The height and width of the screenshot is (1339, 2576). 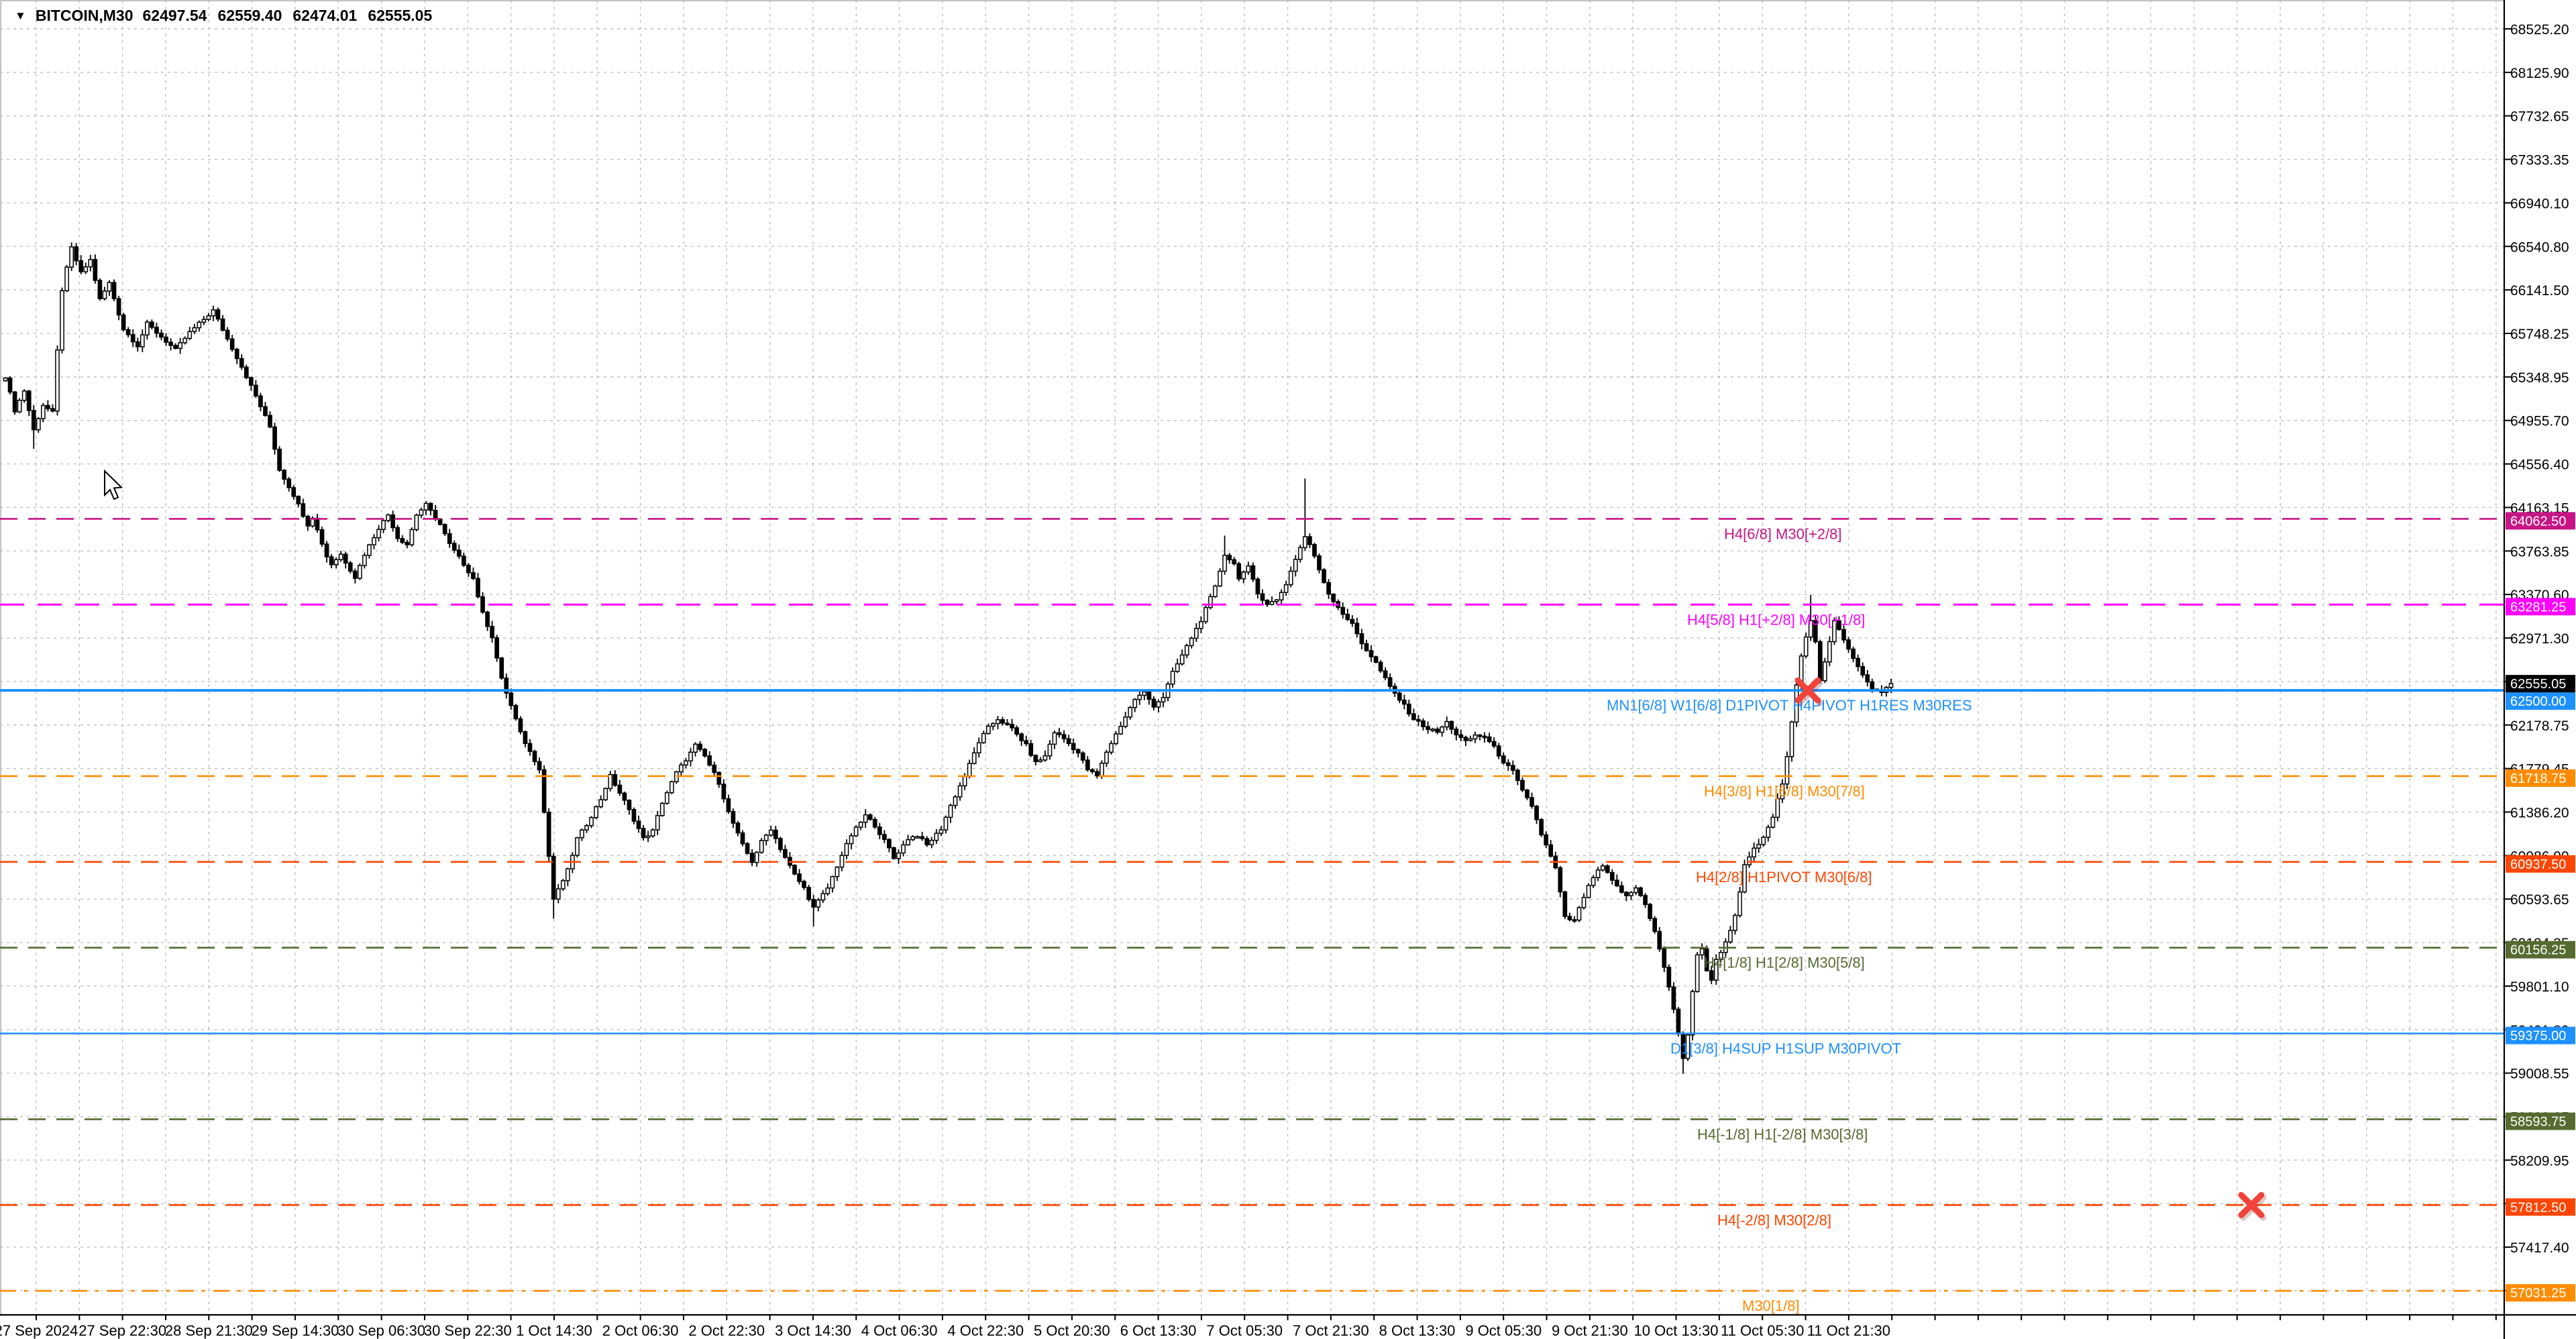 I want to click on chart-text: 2 Oct 06:30, so click(x=640, y=1330).